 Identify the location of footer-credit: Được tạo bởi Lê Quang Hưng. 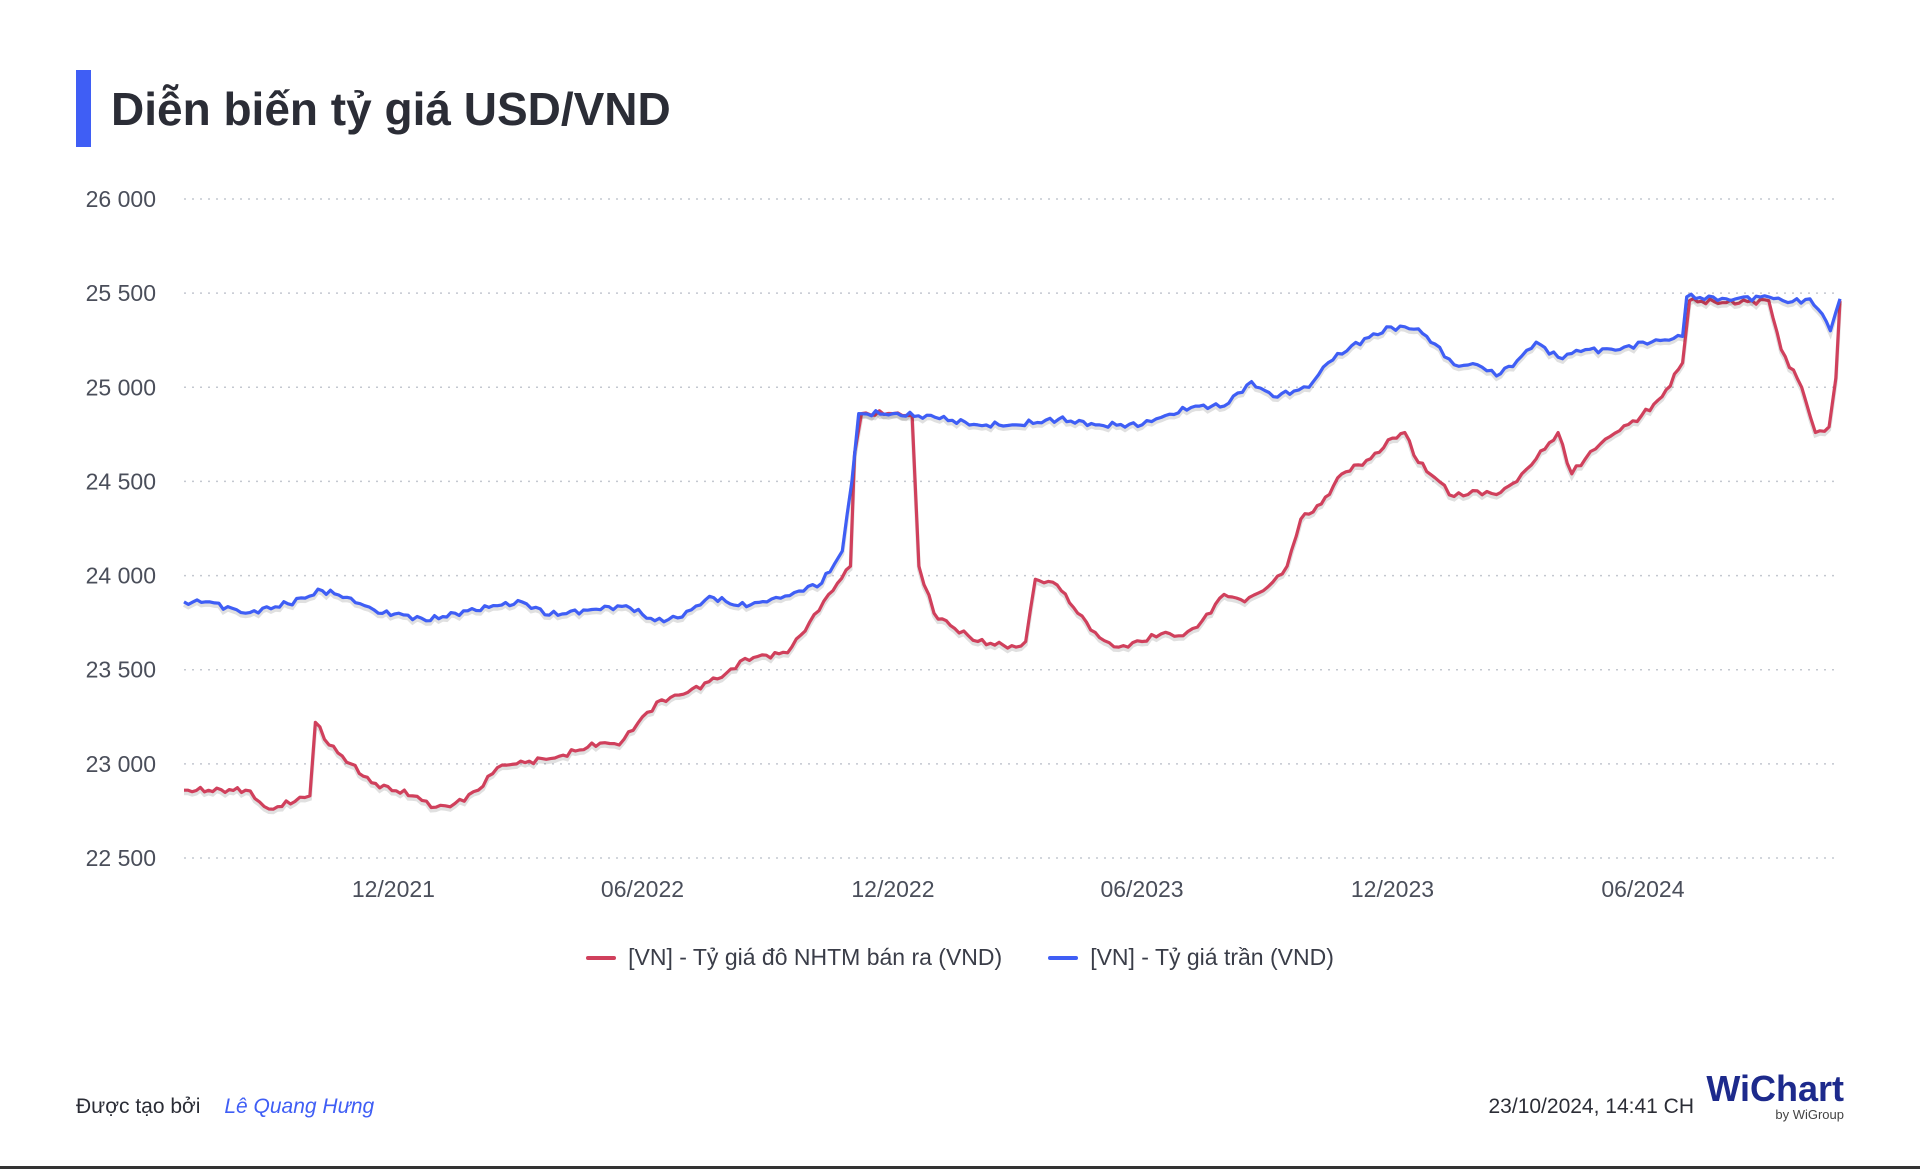
(225, 1107).